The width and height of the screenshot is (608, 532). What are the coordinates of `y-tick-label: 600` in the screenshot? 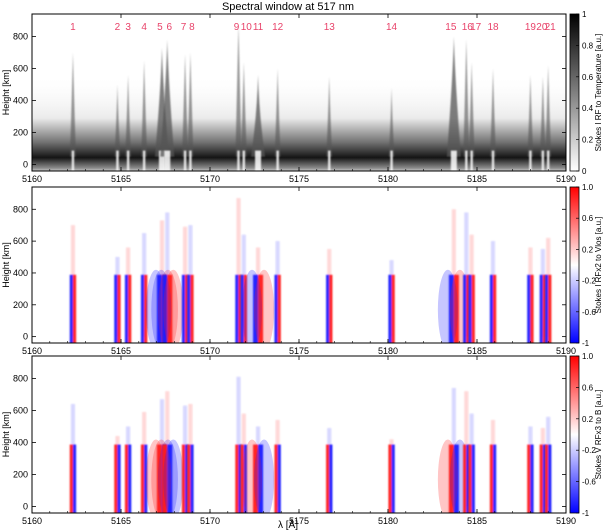 It's located at (20, 68).